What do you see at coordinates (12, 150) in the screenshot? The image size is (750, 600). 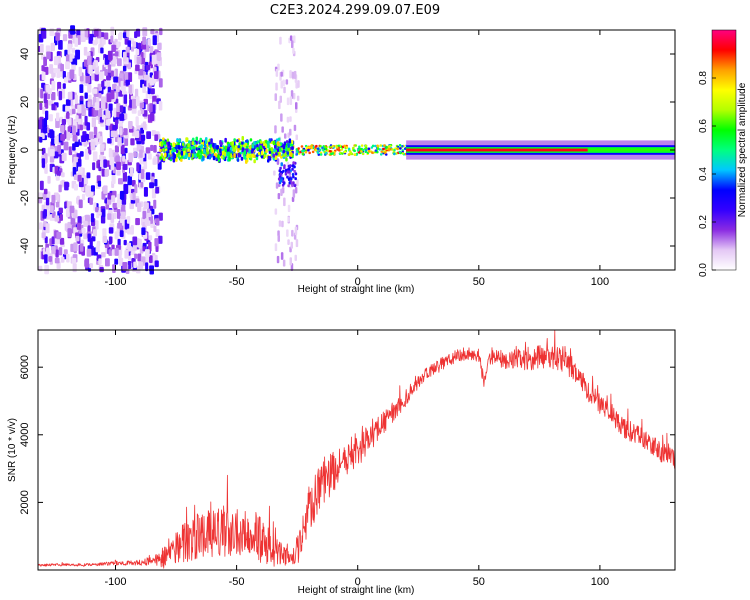 I see `spectrogram-y-label: Frequency (Hz)` at bounding box center [12, 150].